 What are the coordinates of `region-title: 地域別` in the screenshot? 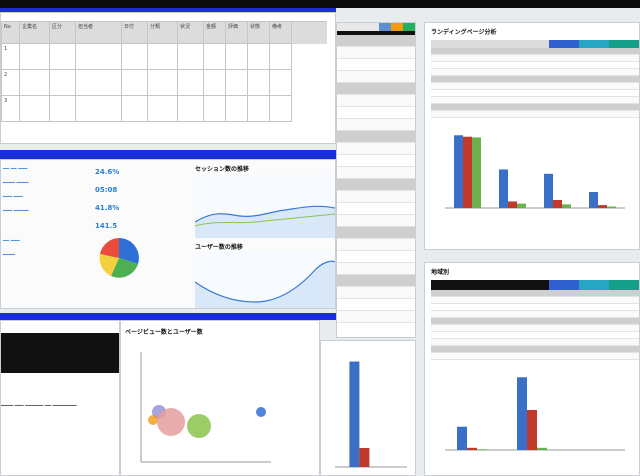 It's located at (440, 272).